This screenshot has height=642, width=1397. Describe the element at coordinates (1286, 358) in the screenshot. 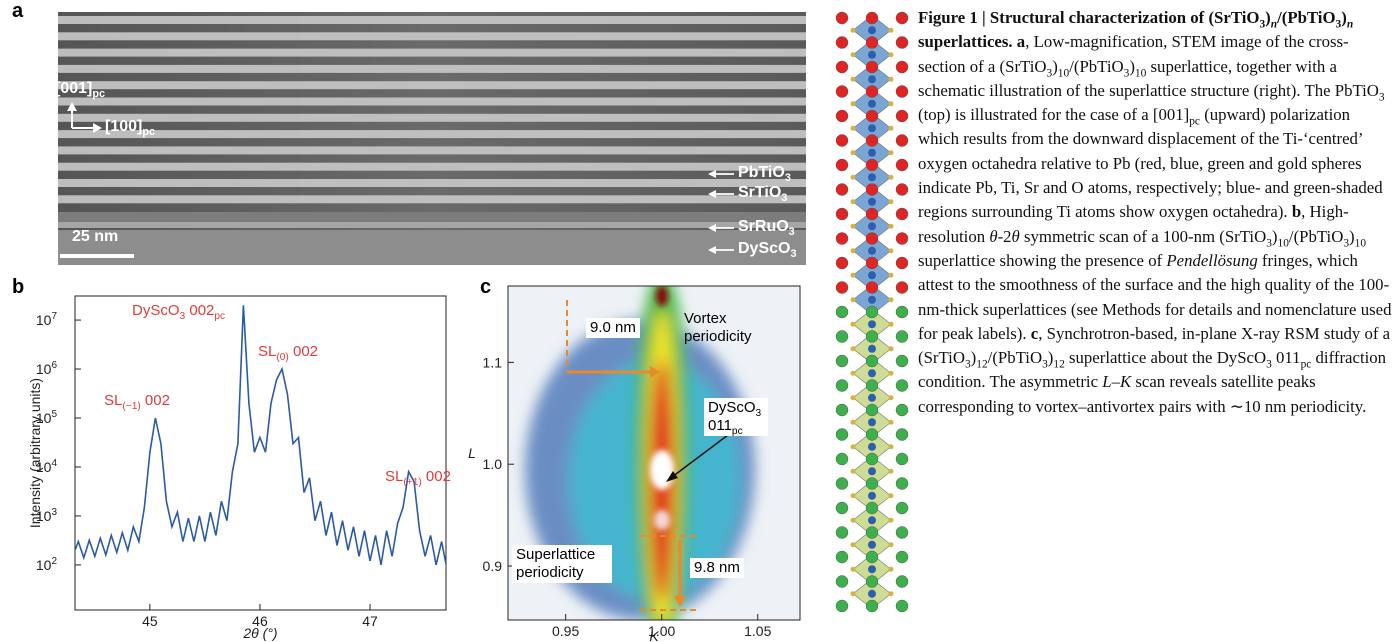

I see `text-run: 011` at that location.